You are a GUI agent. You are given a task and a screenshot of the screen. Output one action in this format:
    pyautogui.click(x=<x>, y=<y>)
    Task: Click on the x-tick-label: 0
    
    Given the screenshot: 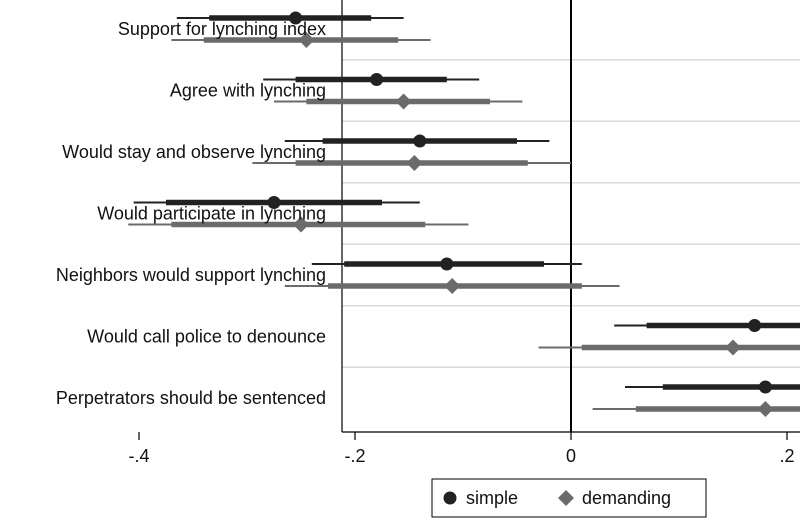 What is the action you would take?
    pyautogui.click(x=571, y=456)
    